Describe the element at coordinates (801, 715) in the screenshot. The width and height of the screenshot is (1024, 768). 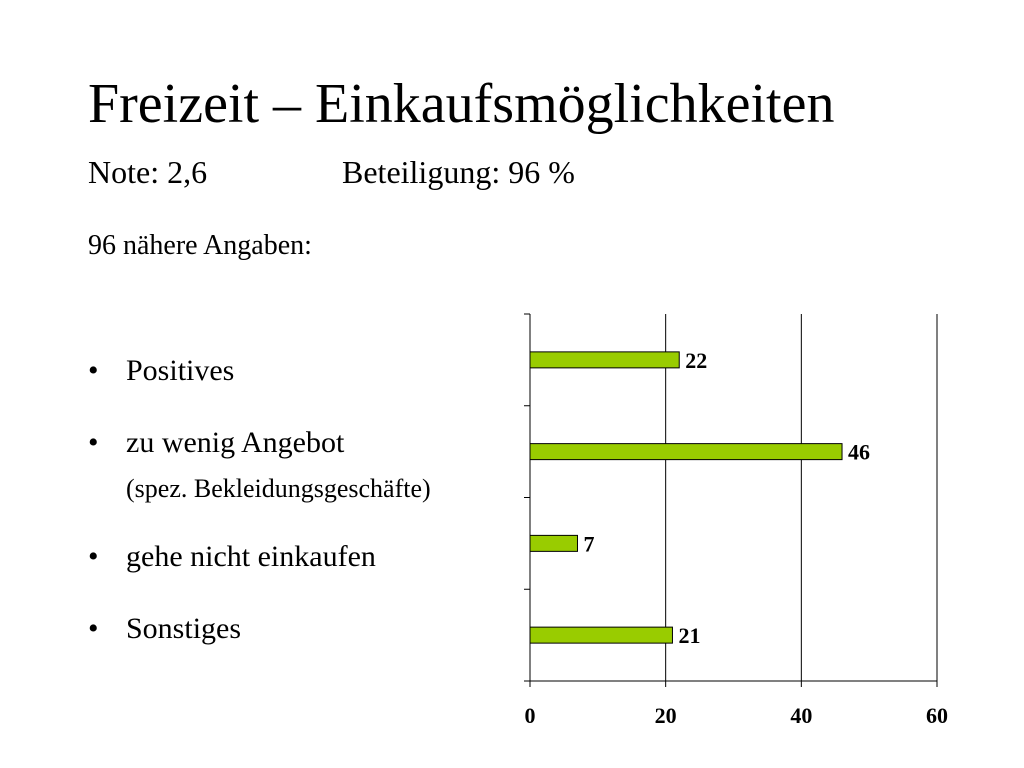
I see `x-tick-label: 40` at that location.